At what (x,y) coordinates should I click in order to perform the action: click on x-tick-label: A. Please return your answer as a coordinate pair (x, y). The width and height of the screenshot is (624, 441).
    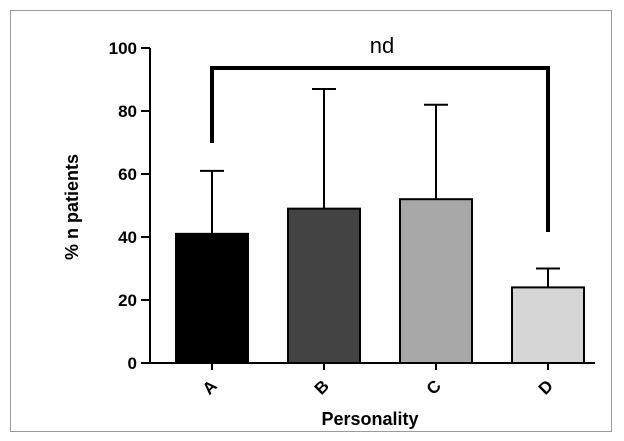
    Looking at the image, I should click on (210, 387).